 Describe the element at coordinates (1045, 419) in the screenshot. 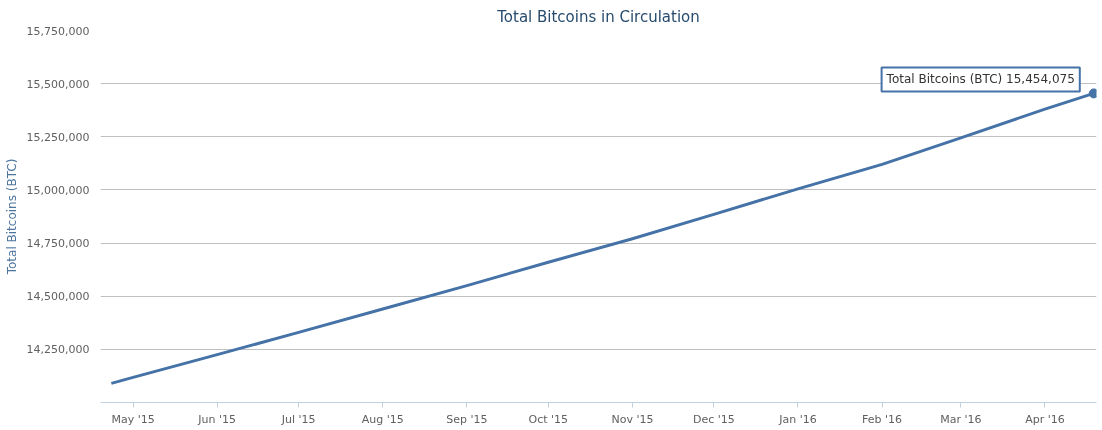

I see `x-tick-label: Apr '16` at that location.